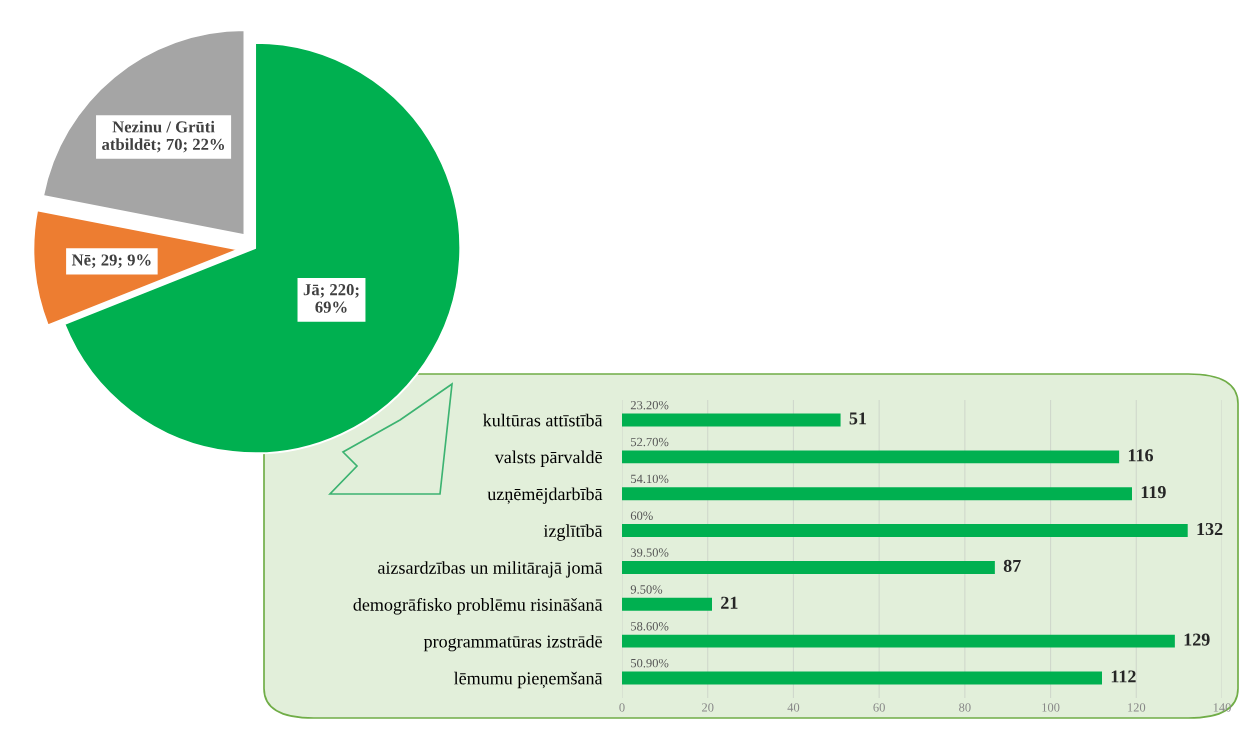 The width and height of the screenshot is (1245, 740). I want to click on x-tick-label: 140, so click(1222, 707).